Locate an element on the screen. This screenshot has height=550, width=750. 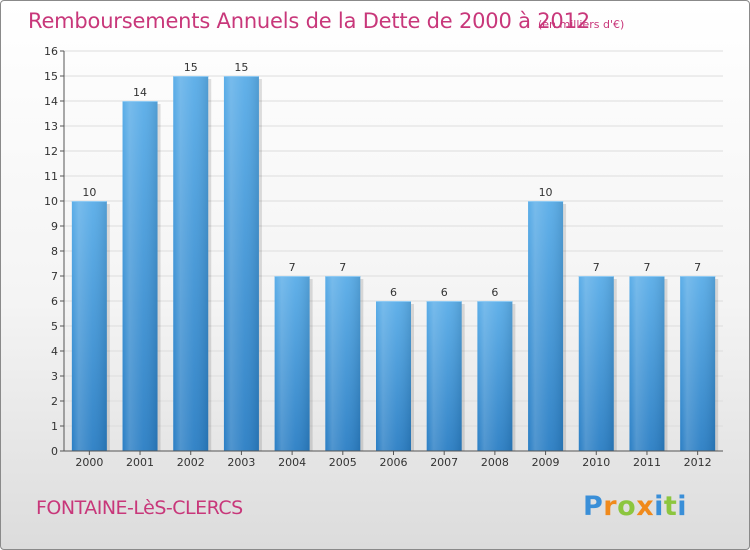
x-tick-label: 2000 is located at coordinates (89, 462).